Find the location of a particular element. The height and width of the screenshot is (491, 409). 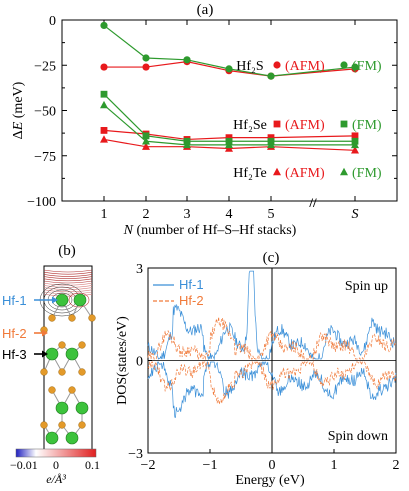

y-tick-label: −3 is located at coordinates (135, 454).